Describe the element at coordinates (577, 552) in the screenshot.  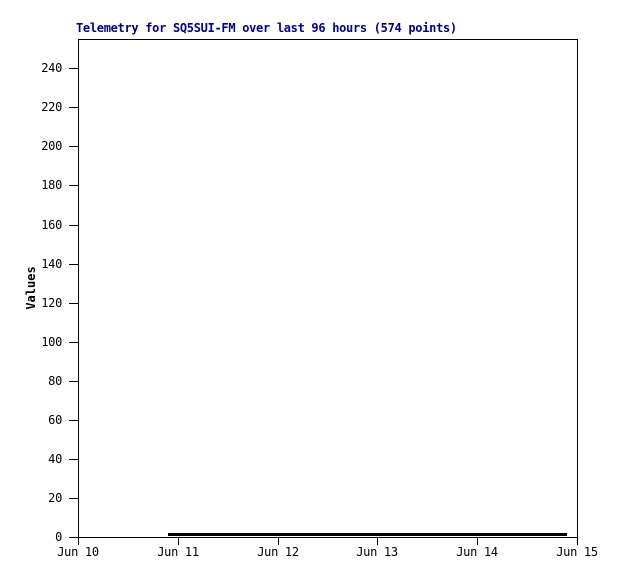
I see `x-tick-label: Jun 15` at that location.